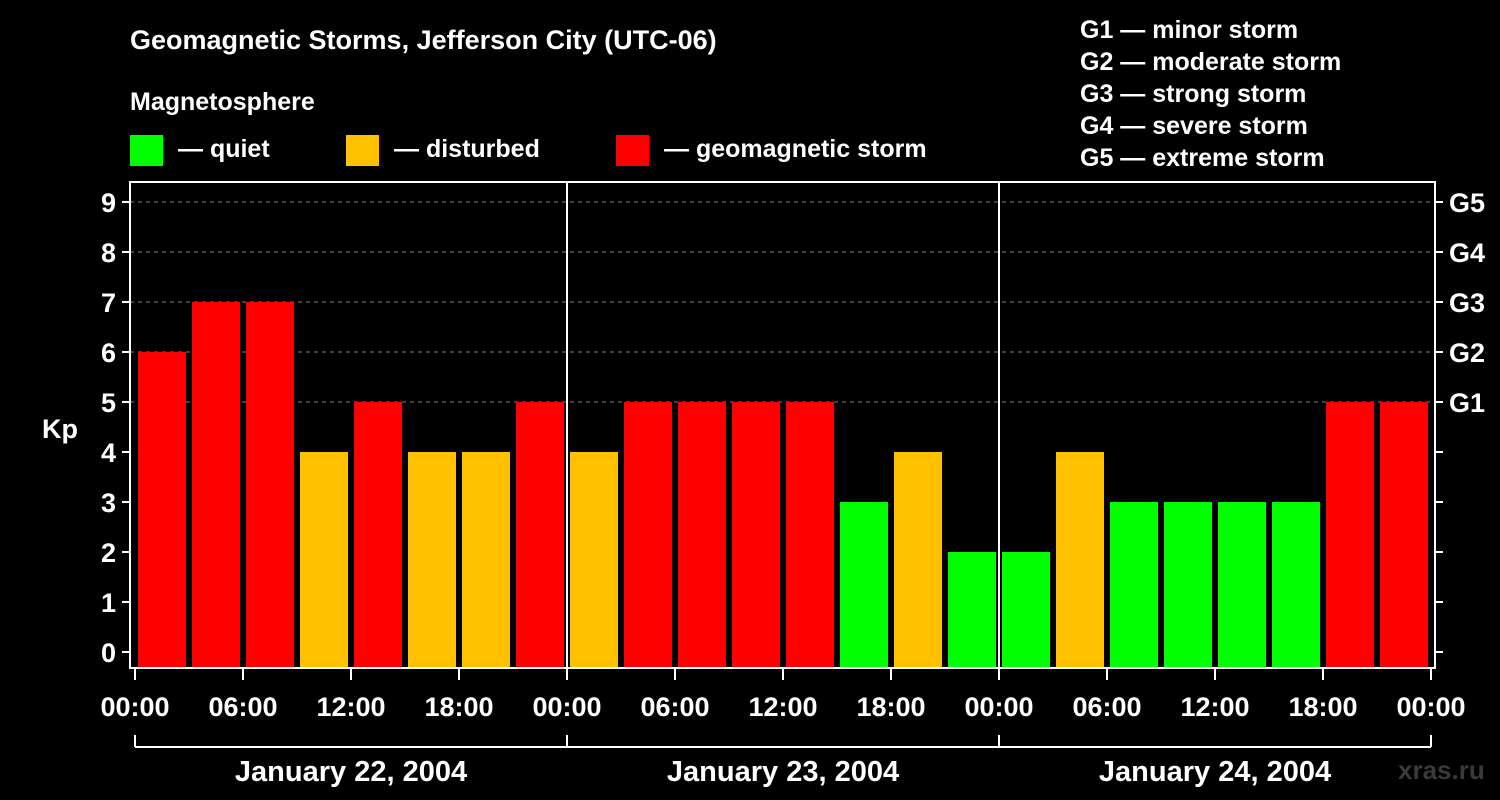  Describe the element at coordinates (146, 150) in the screenshot. I see `legend-swatch-quiet` at that location.